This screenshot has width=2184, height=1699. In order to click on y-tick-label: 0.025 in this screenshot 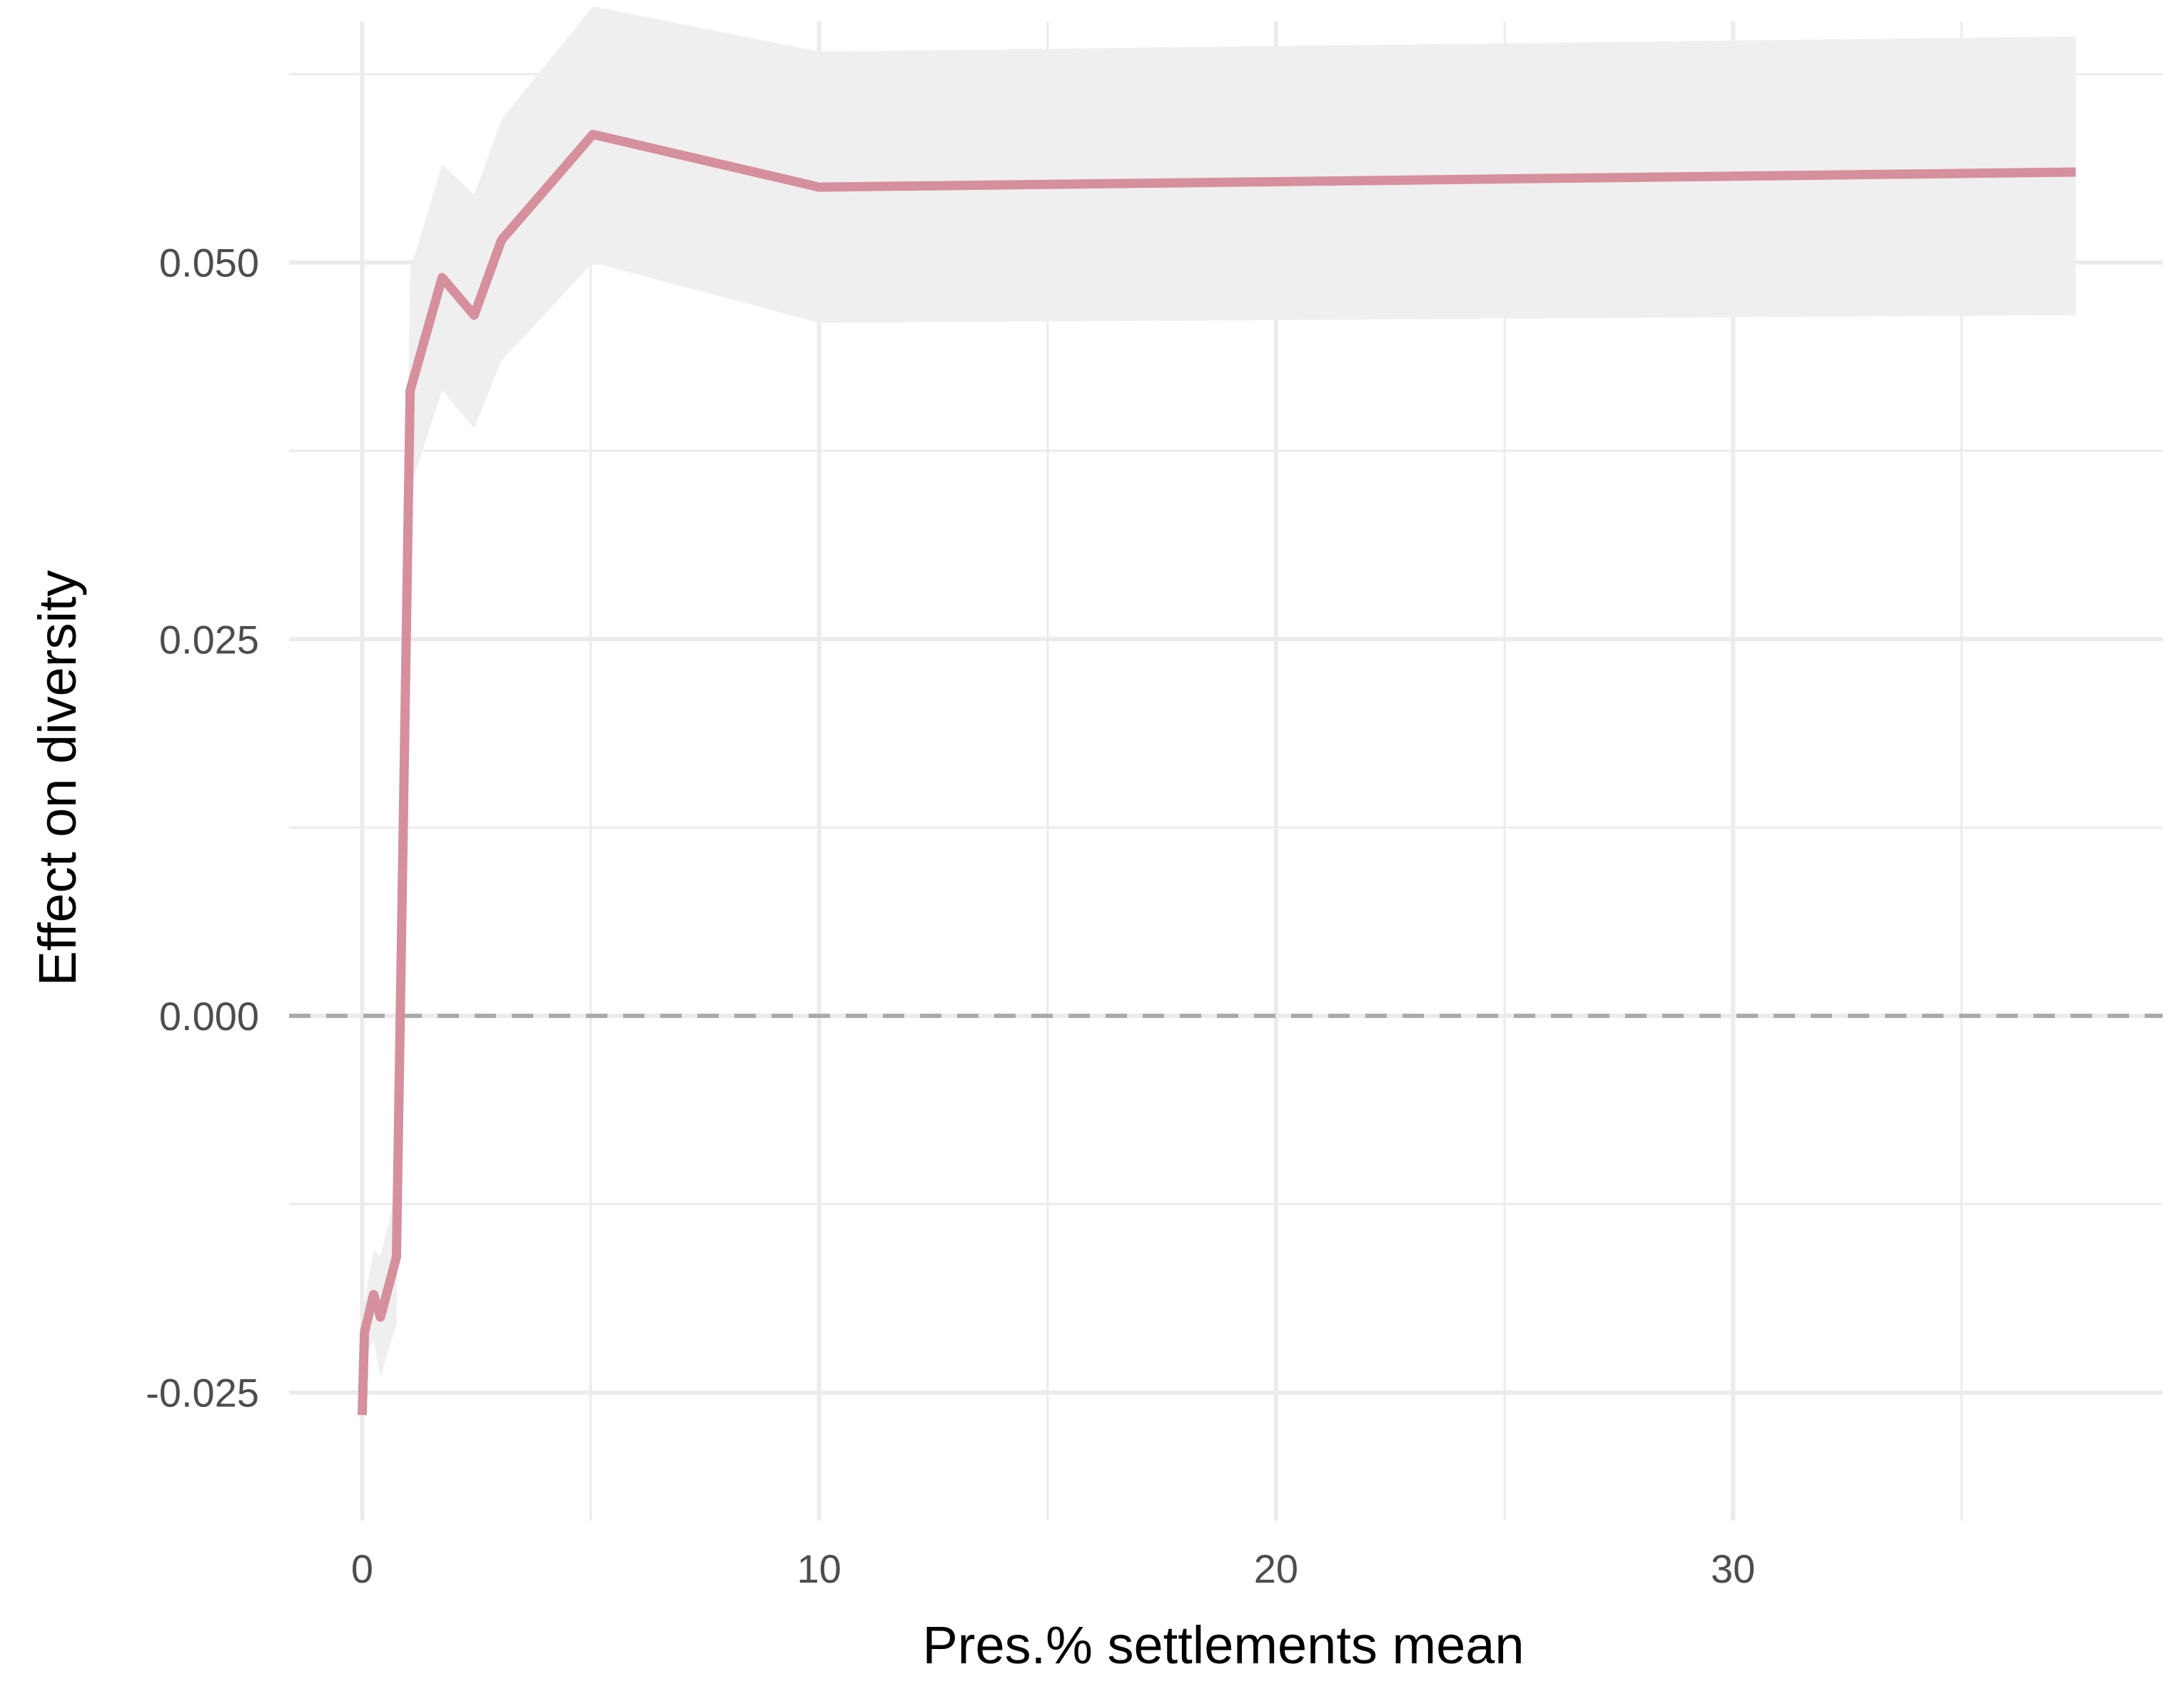, I will do `click(209, 640)`.